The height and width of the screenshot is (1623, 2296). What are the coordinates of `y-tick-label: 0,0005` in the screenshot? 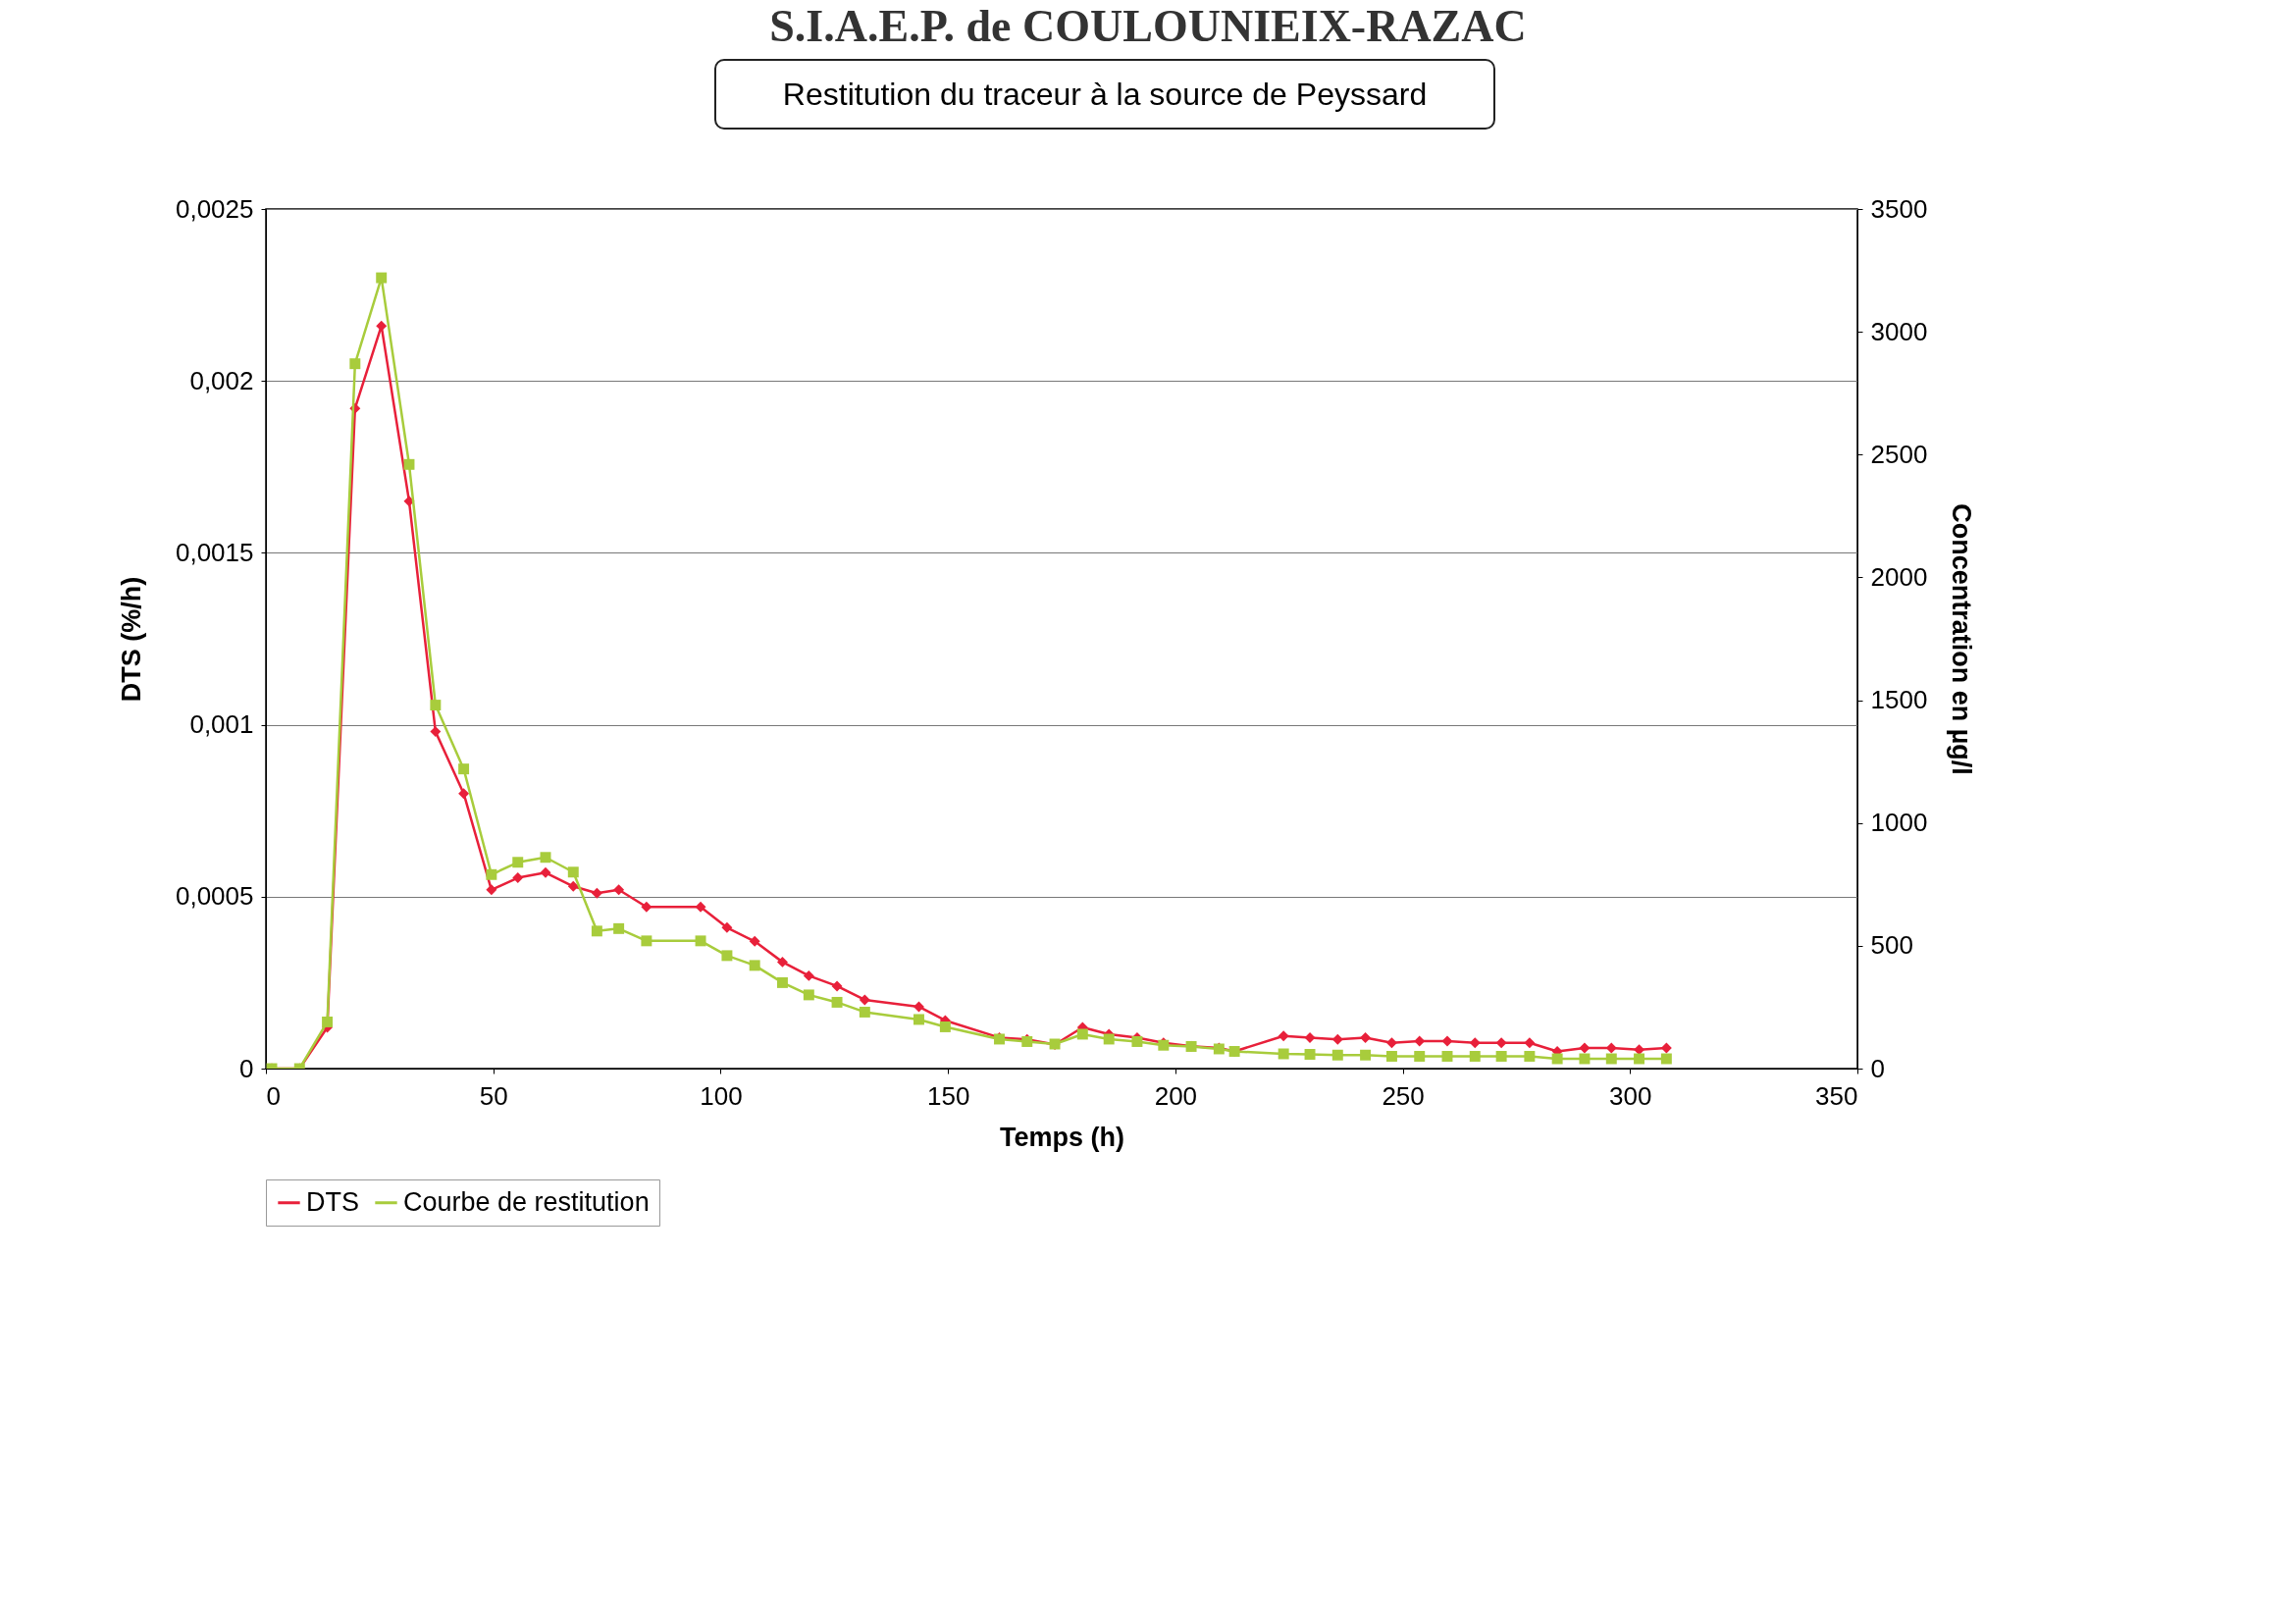 It's located at (214, 896).